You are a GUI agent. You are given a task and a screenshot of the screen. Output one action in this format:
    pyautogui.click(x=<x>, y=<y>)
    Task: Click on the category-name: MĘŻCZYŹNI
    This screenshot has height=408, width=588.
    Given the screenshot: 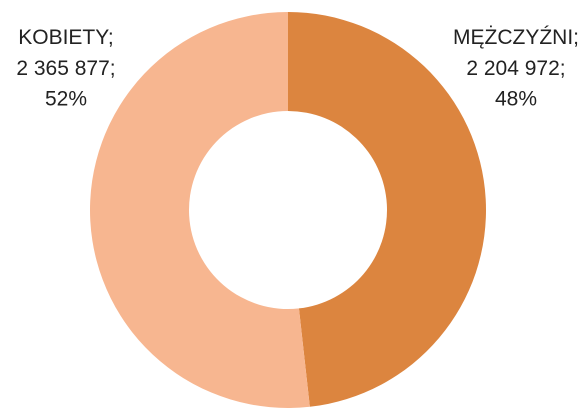 What is the action you would take?
    pyautogui.click(x=513, y=37)
    